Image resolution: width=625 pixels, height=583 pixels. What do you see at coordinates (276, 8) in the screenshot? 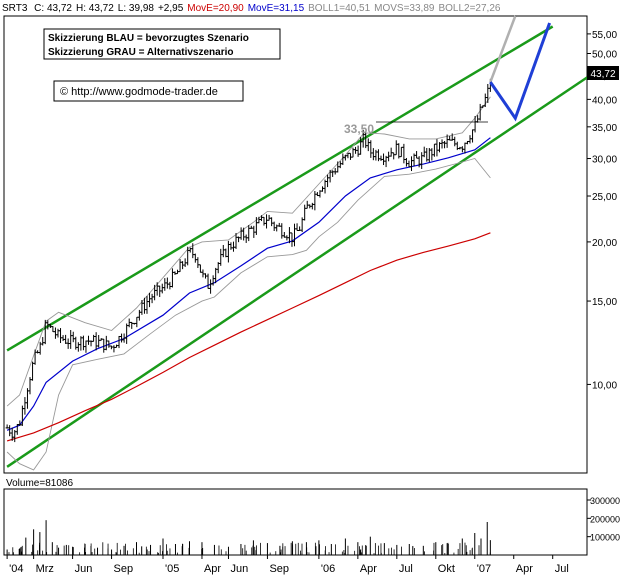
I see `header-value: MovE=31,15` at bounding box center [276, 8].